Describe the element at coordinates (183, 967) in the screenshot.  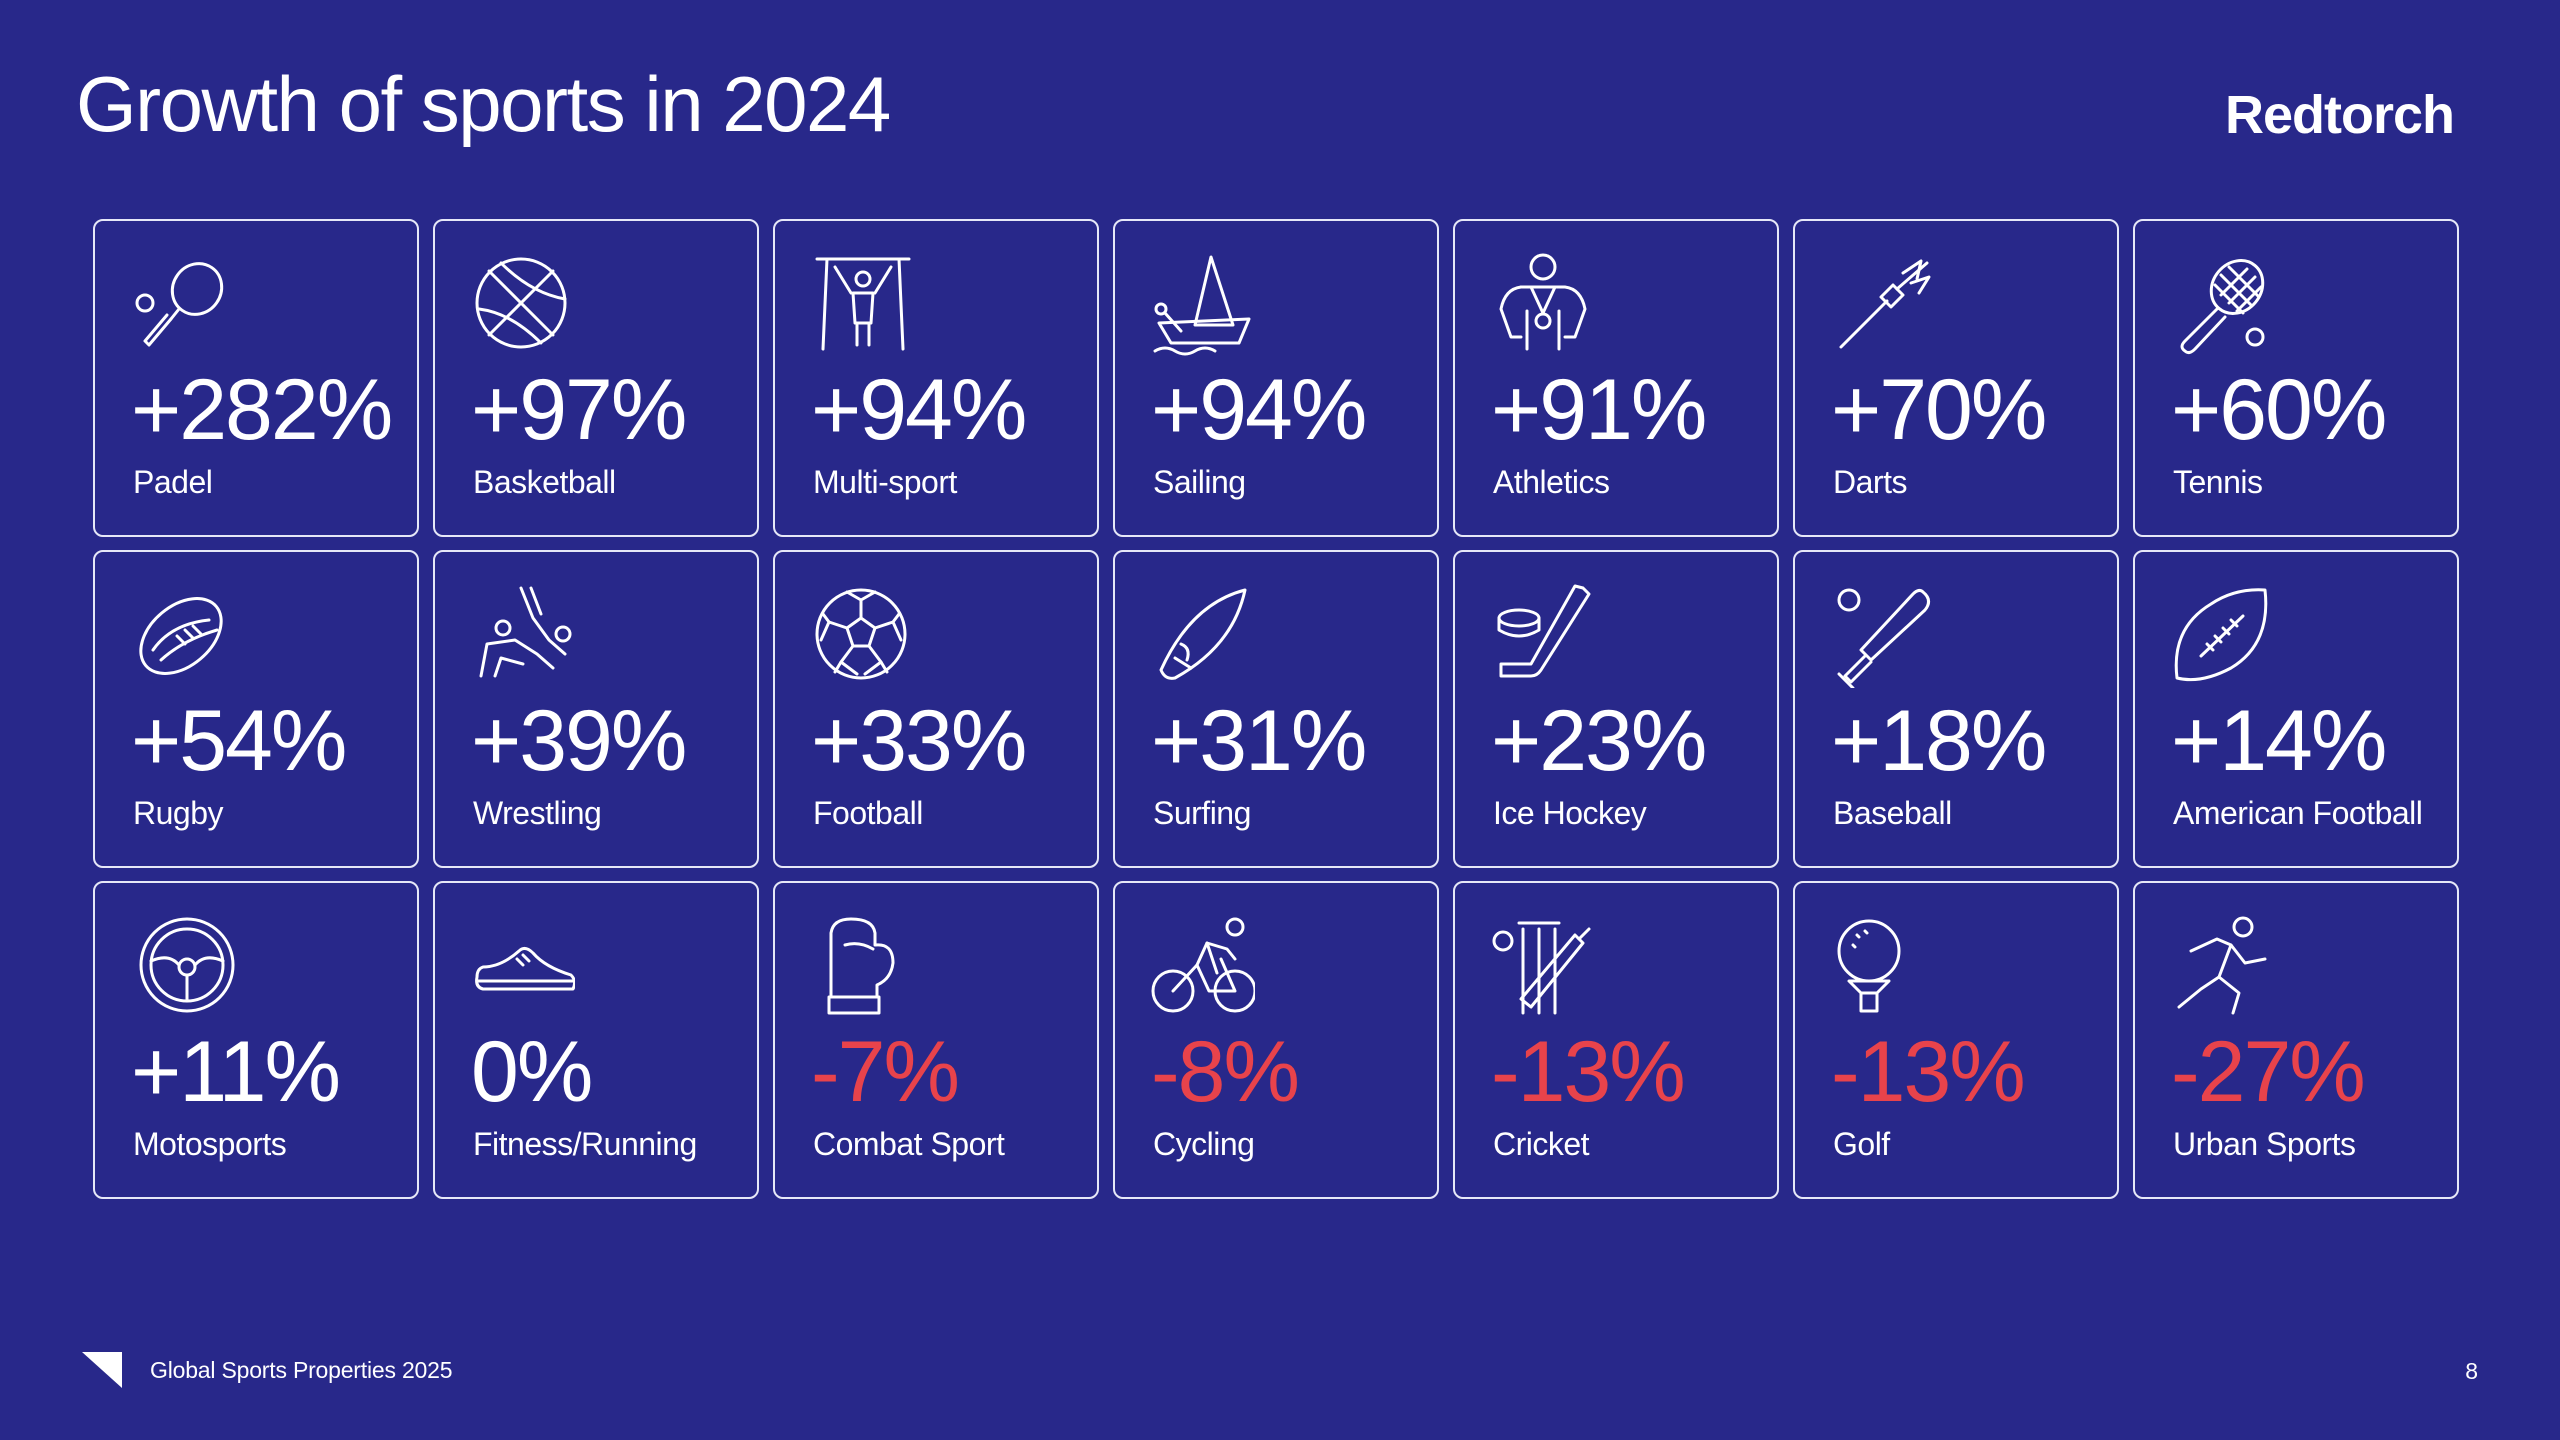
I see `steering-wheel-icon` at that location.